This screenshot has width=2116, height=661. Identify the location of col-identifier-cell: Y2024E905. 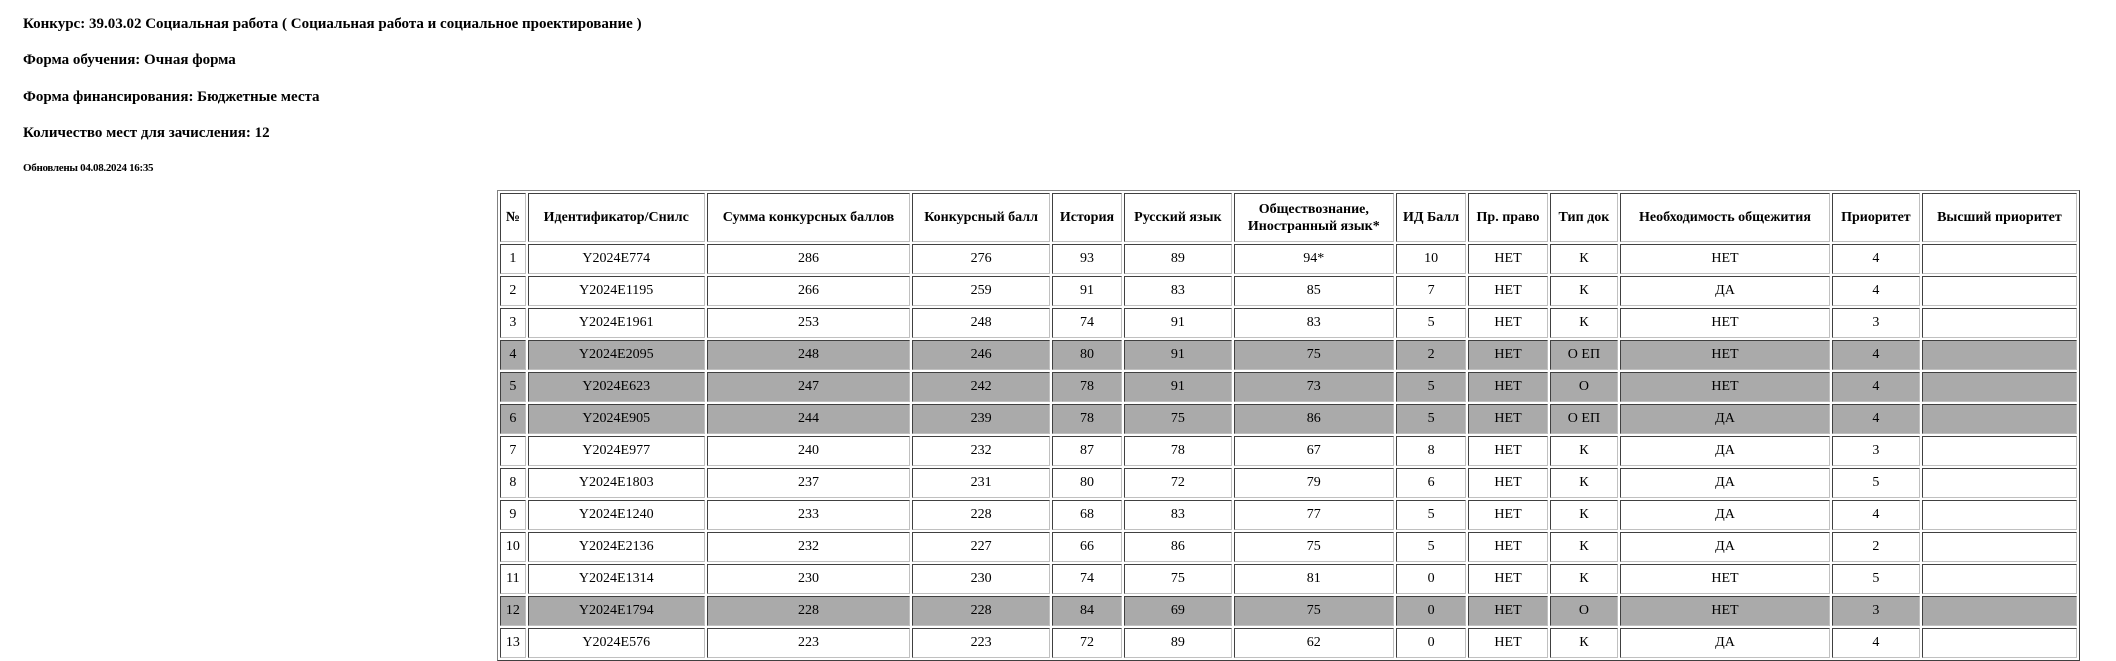
(616, 419).